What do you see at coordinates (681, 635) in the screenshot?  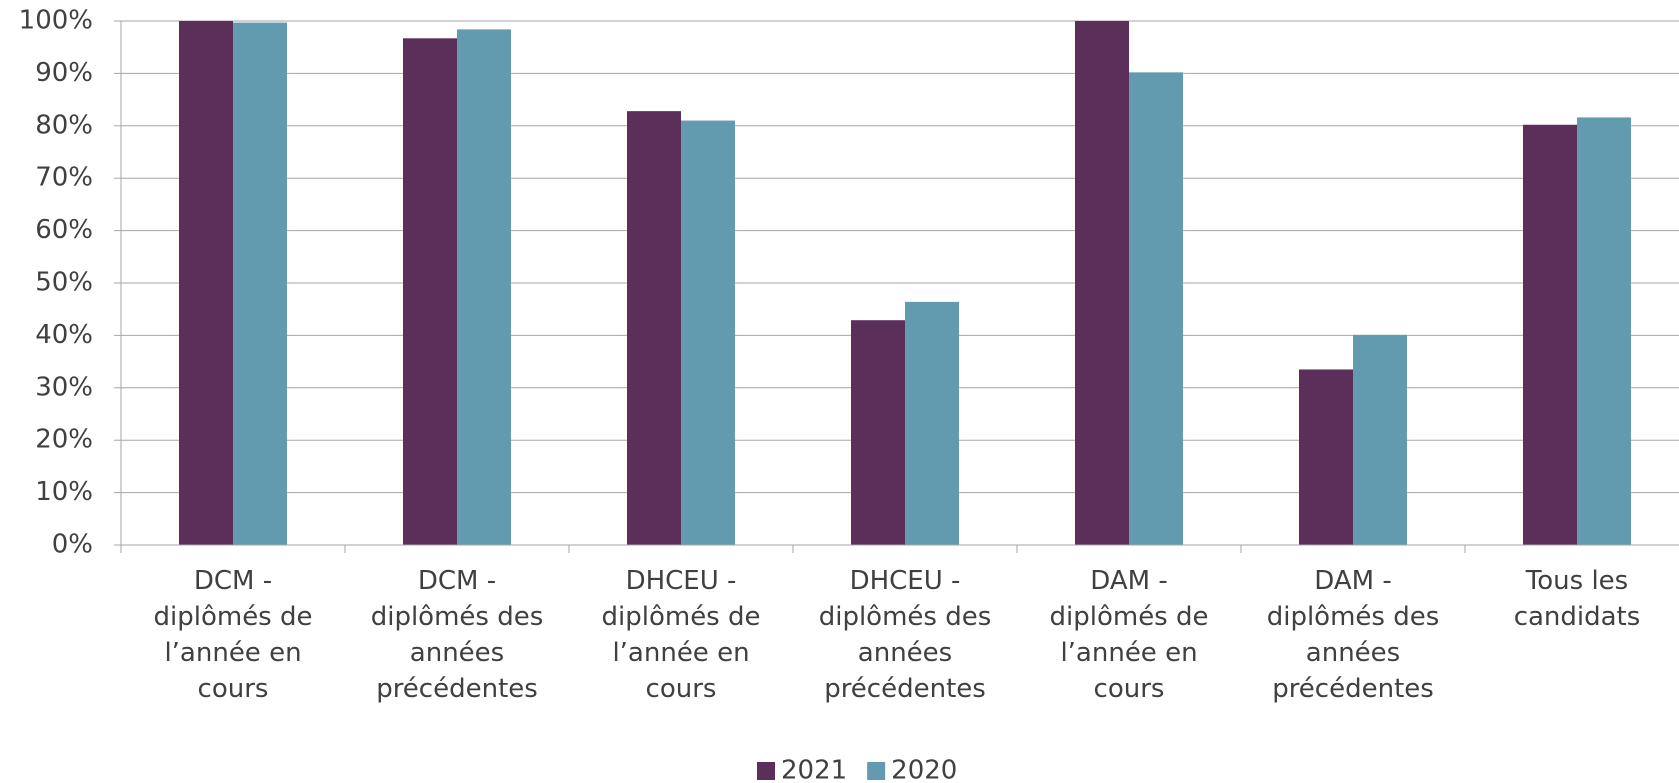 I see `x-tick-label: DHCEU - diplômés de l’année en cours` at bounding box center [681, 635].